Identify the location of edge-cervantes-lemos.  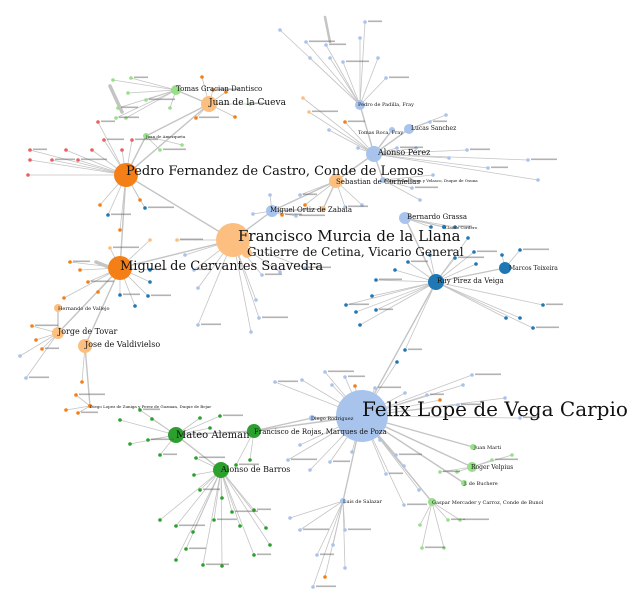
(123, 221).